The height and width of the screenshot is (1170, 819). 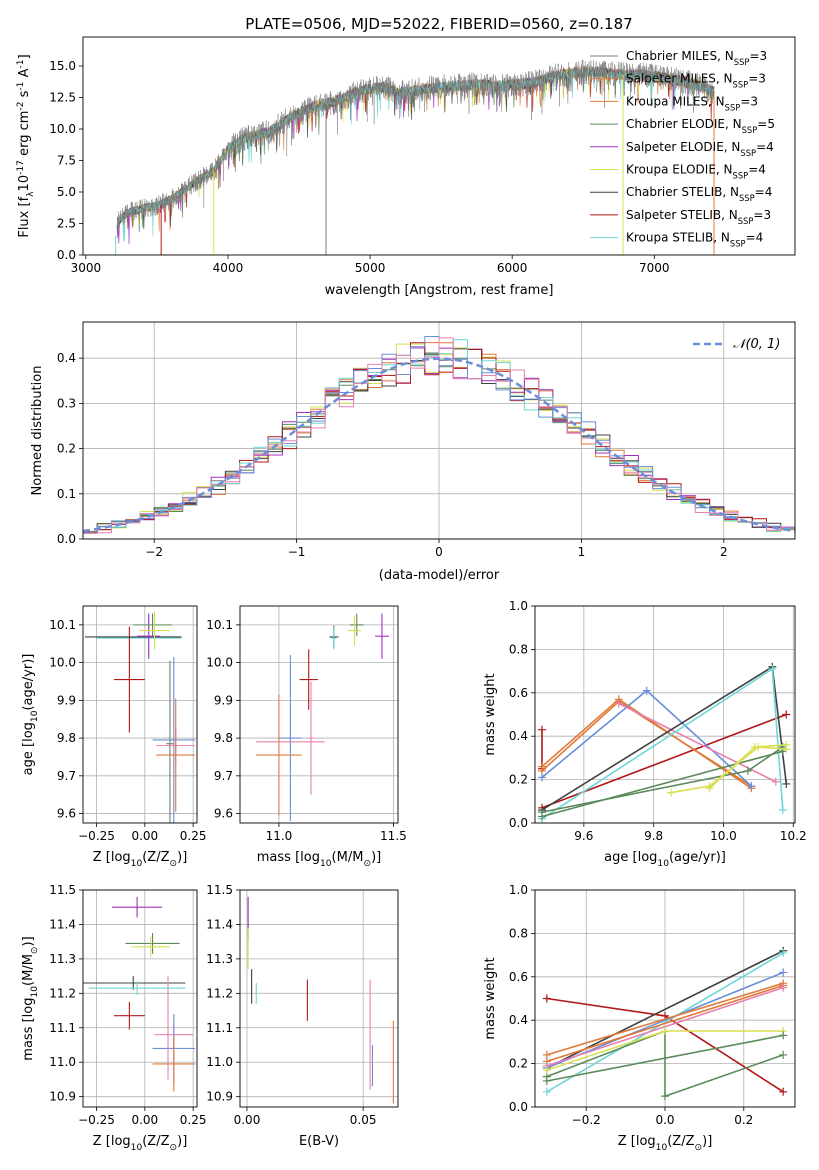 I want to click on x-tick-label: 0.0, so click(x=664, y=1120).